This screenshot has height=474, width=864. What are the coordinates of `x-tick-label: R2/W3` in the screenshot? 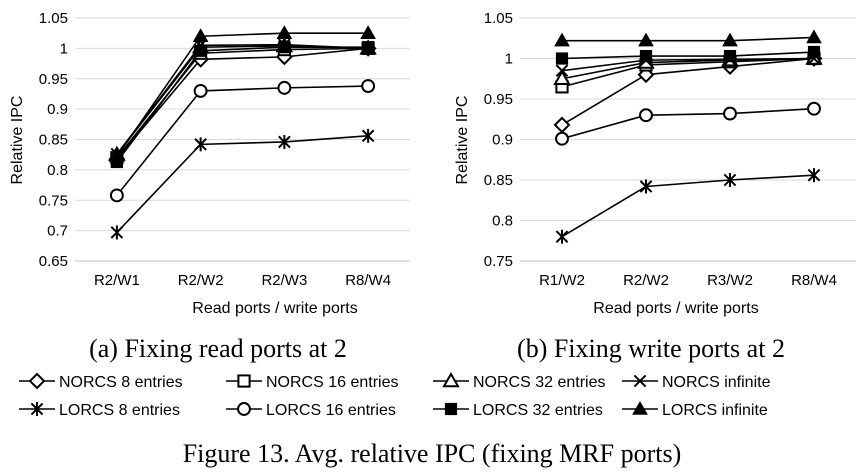 It's located at (284, 280).